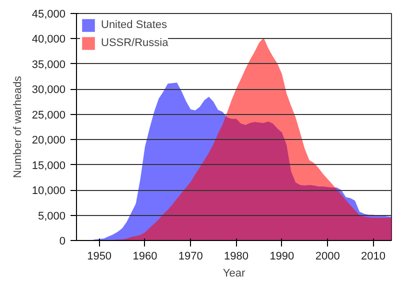  What do you see at coordinates (99, 256) in the screenshot?
I see `x-tick-label: 1950` at bounding box center [99, 256].